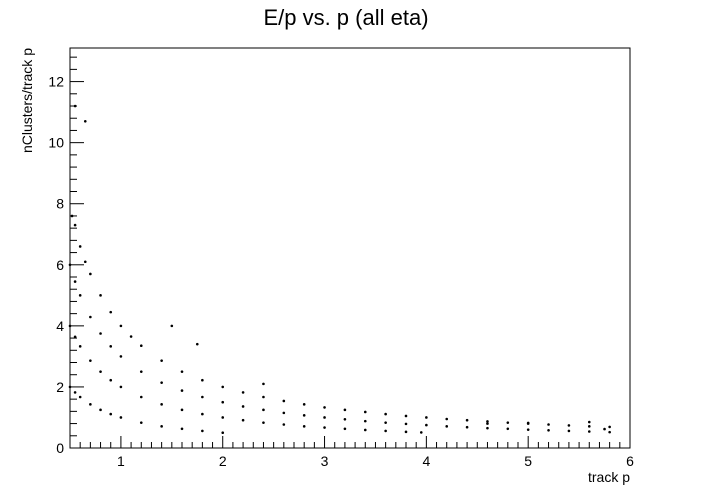  I want to click on x-tick-label: 1, so click(121, 461).